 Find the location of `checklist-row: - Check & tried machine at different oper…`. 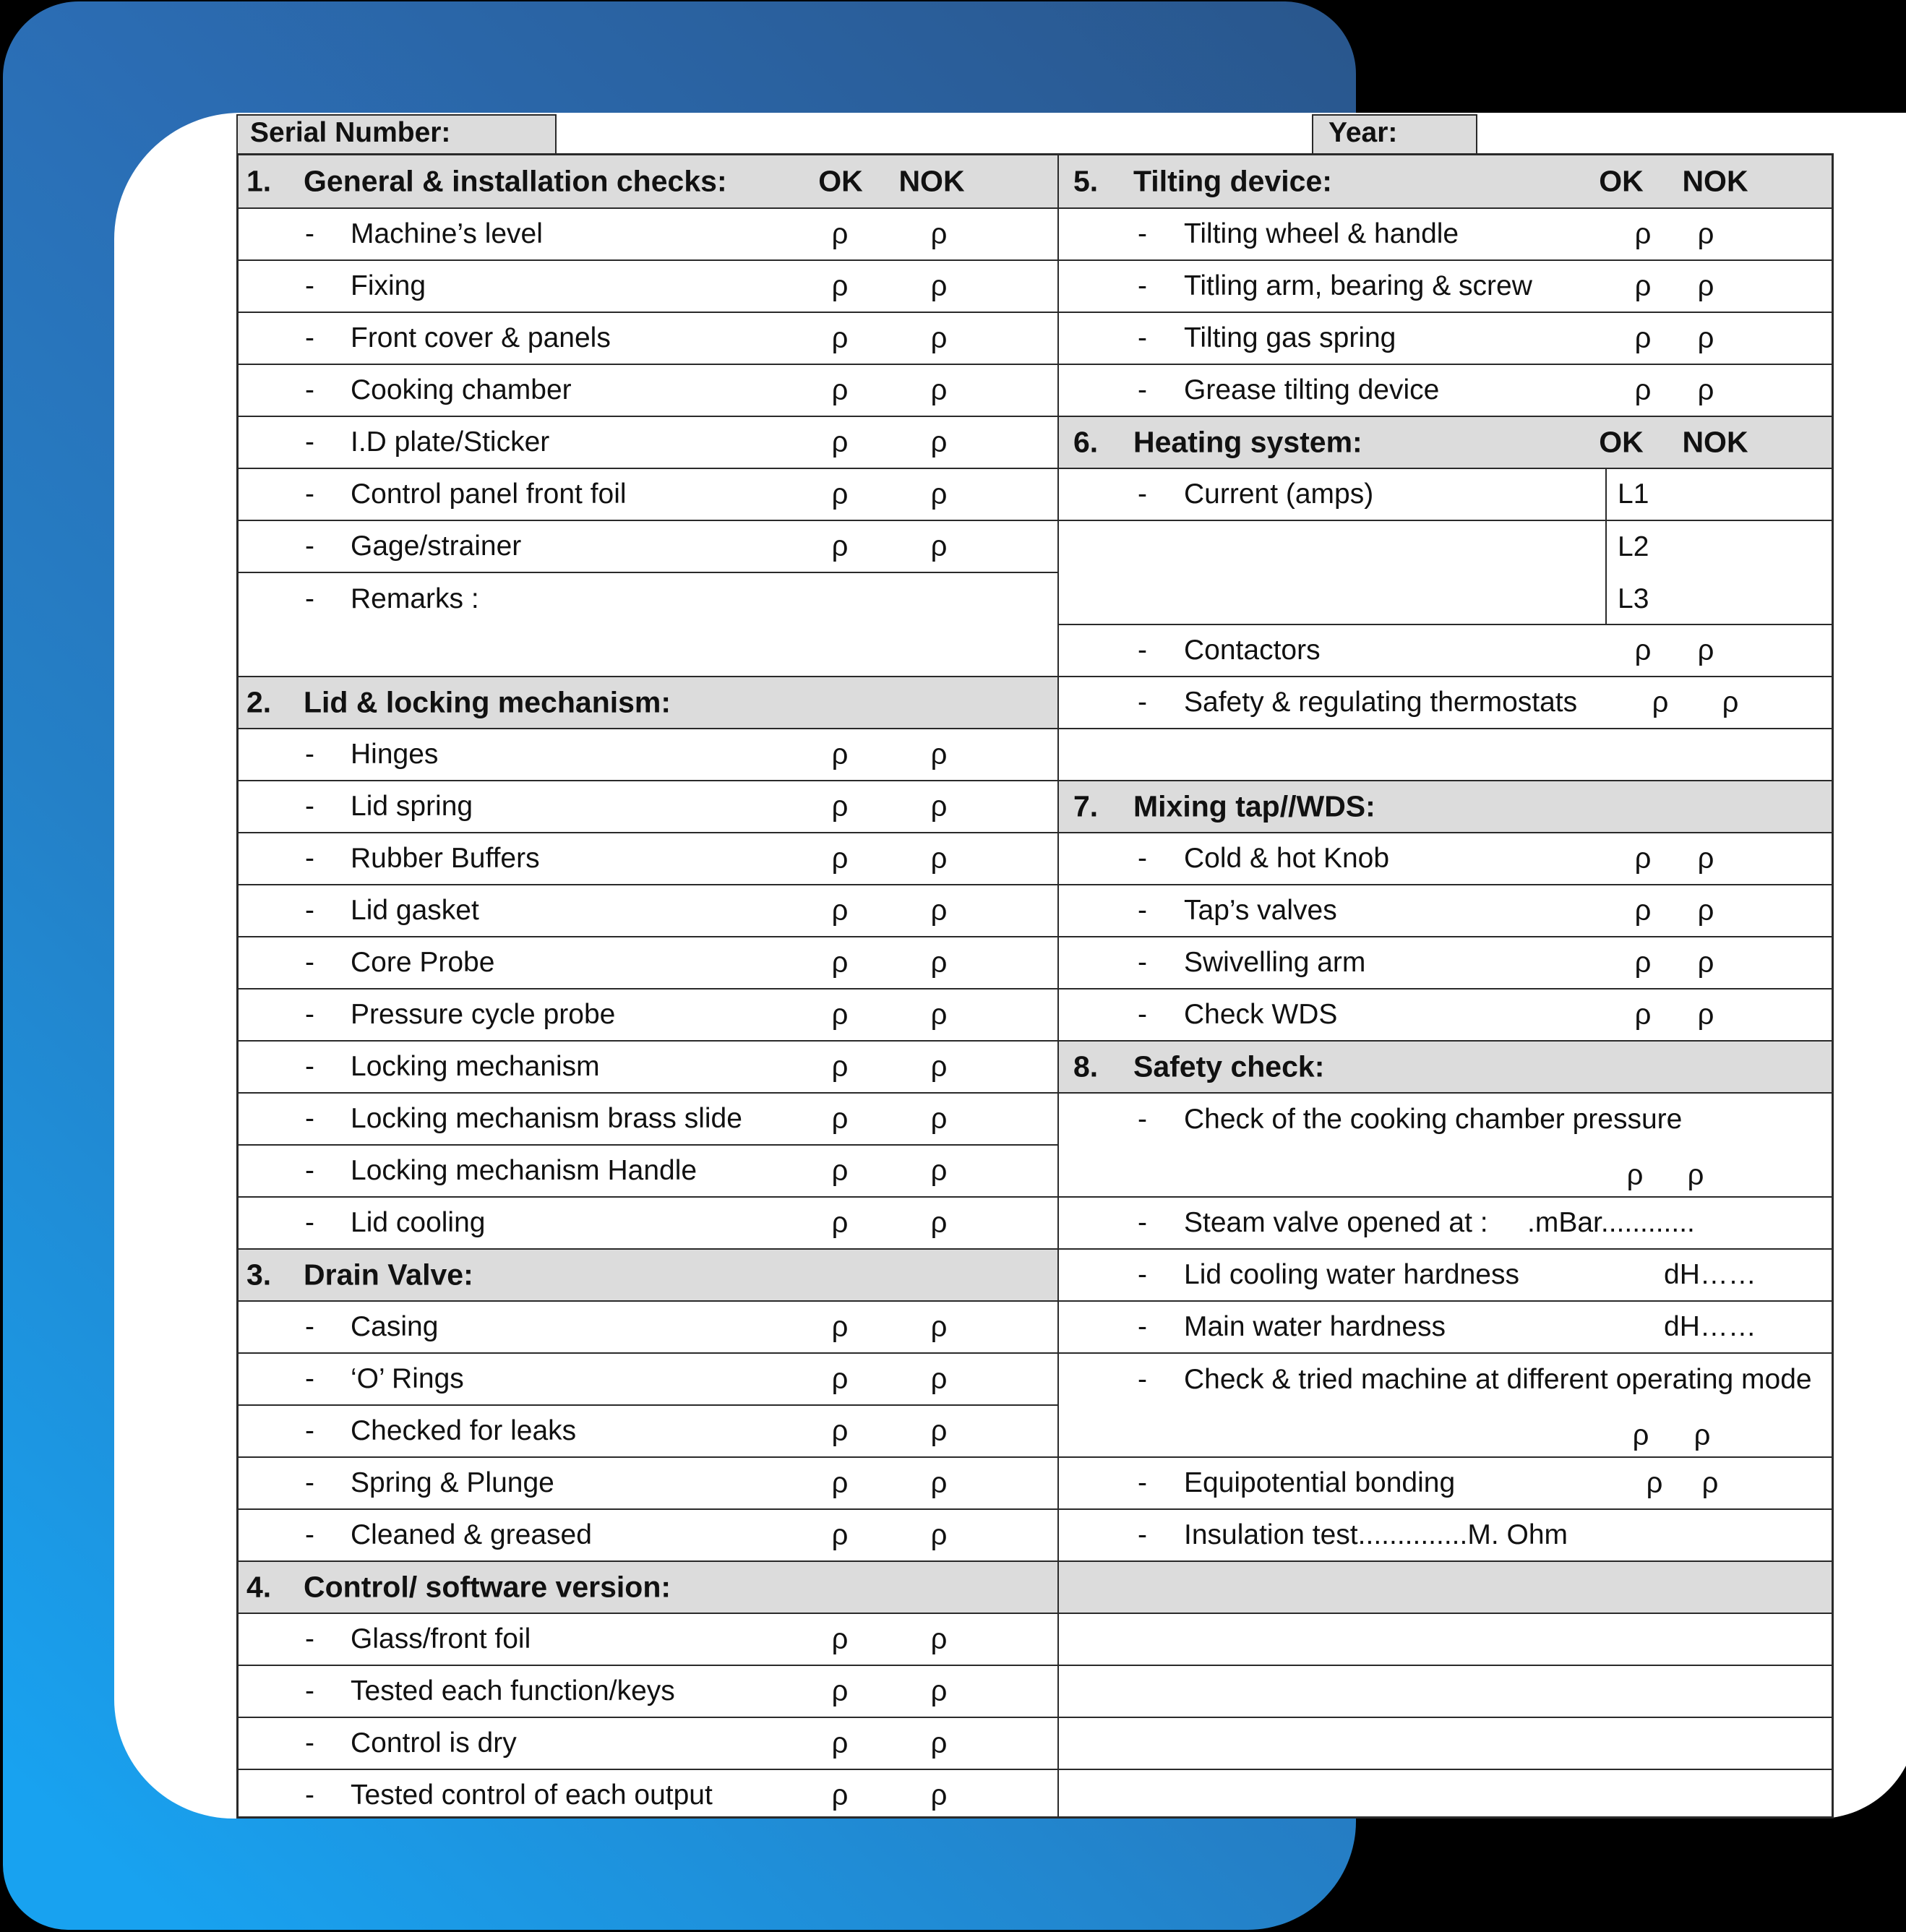

checklist-row: - Check & tried machine at different oper… is located at coordinates (1445, 1404).